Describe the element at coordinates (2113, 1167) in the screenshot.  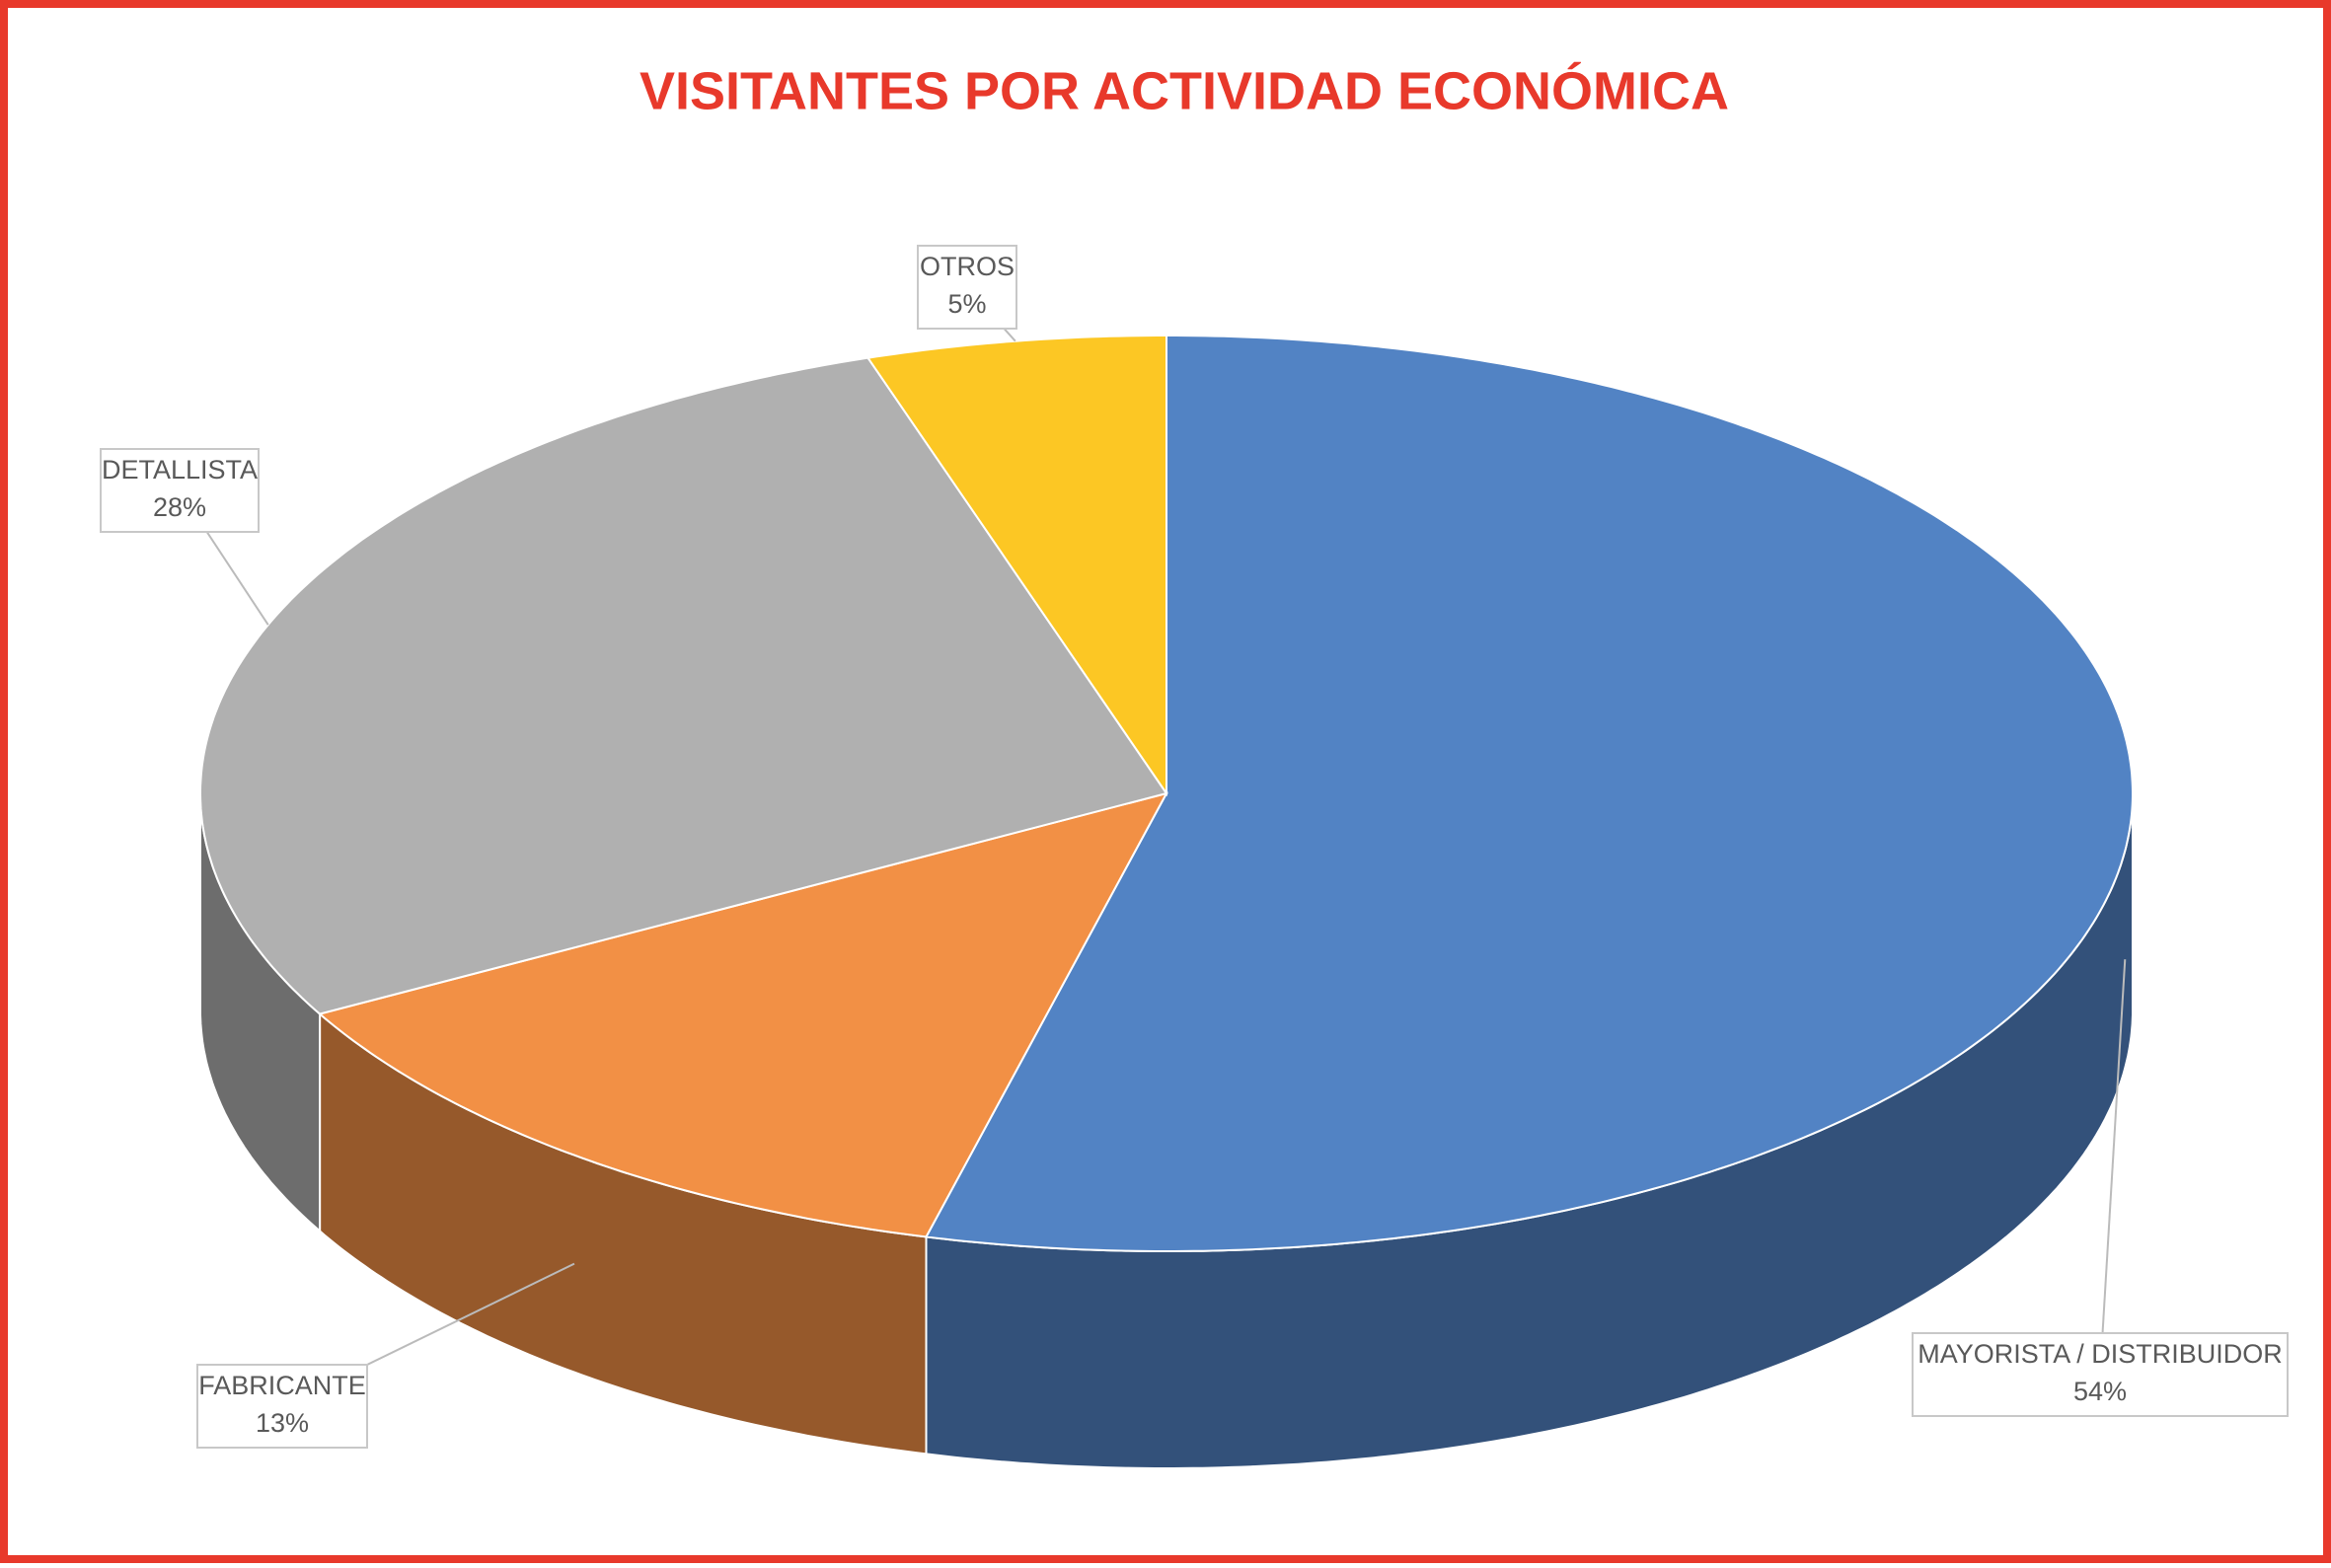
I see `leader-line` at that location.